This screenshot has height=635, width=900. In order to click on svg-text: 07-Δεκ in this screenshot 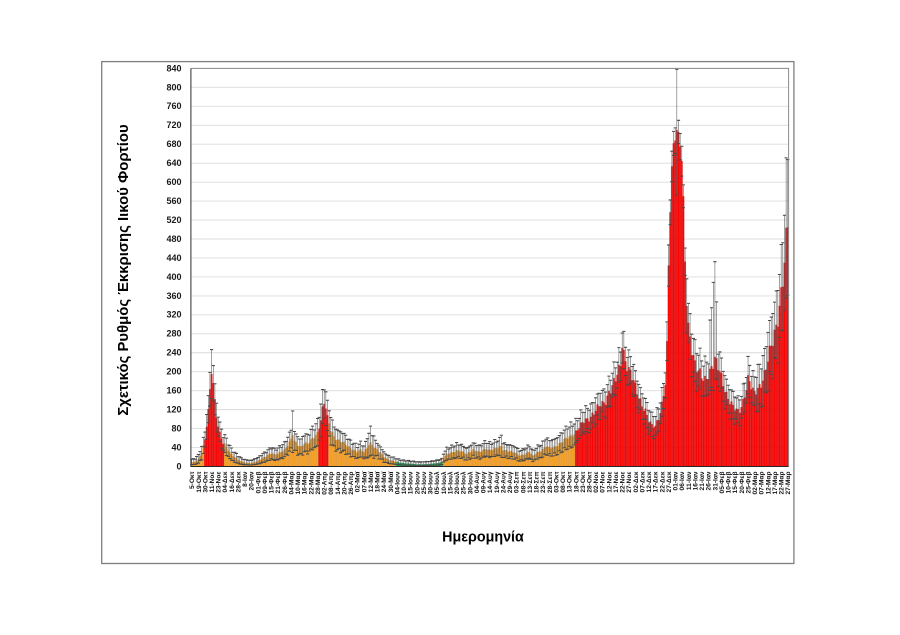, I will do `click(642, 481)`.